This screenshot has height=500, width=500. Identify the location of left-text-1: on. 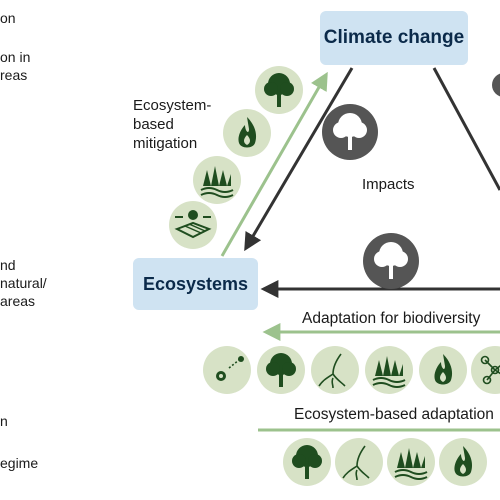
(8, 18).